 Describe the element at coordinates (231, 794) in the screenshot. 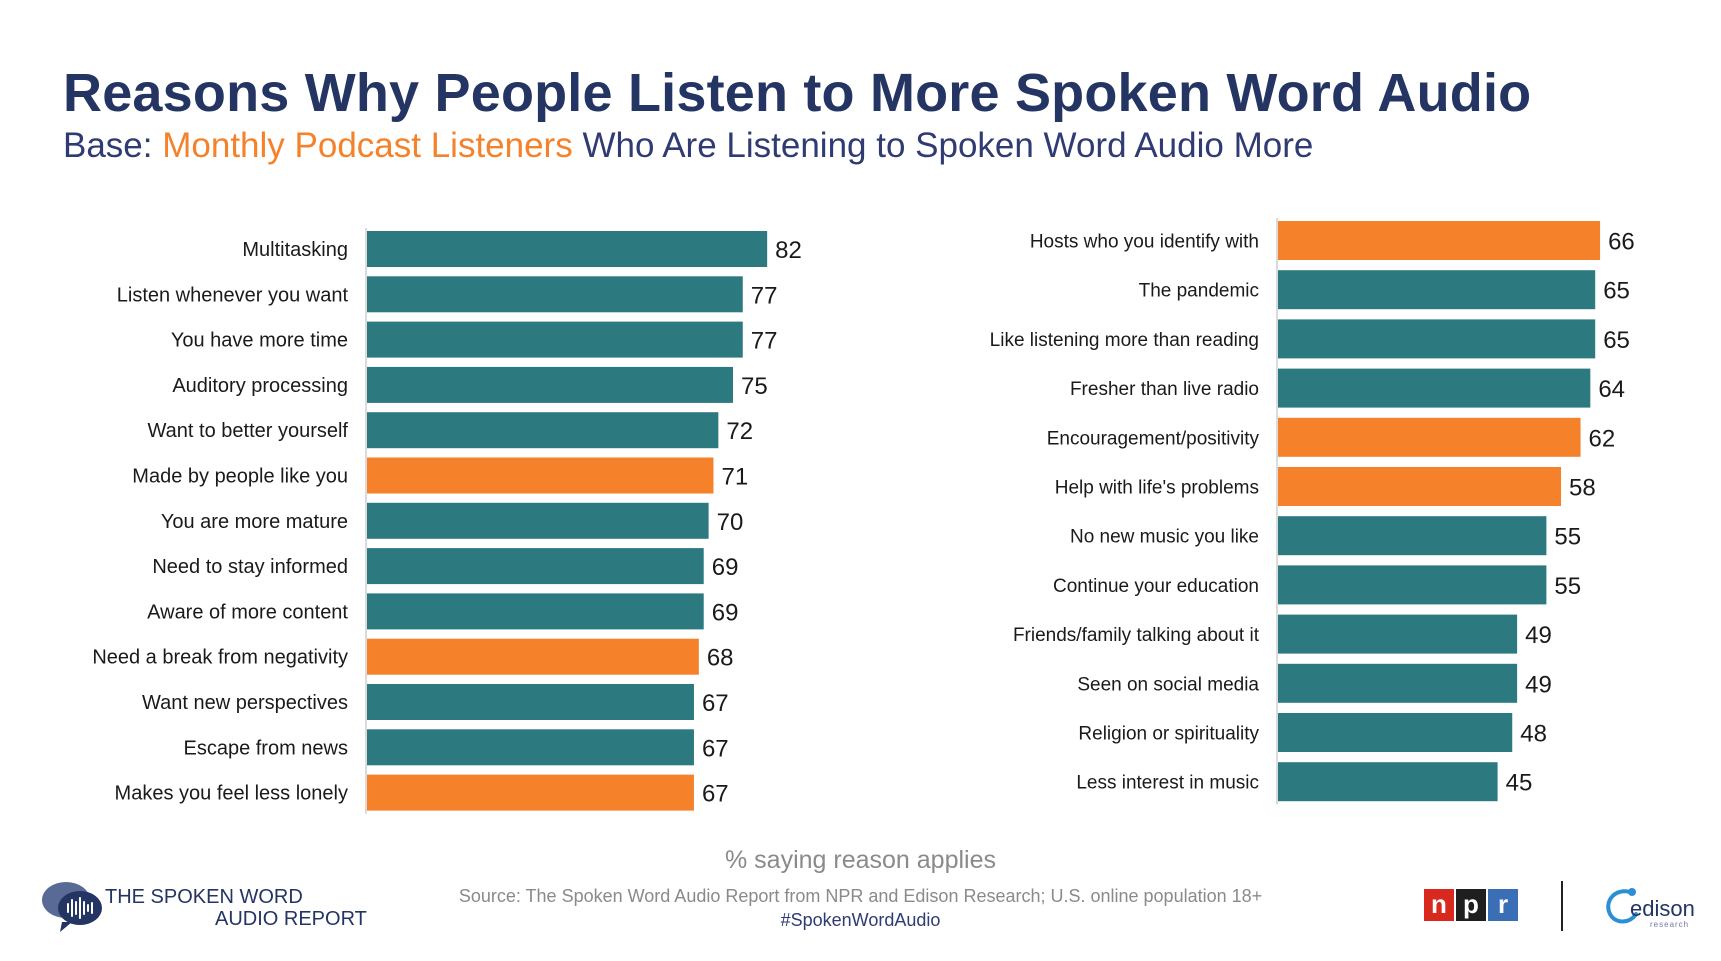

I see `category-label: Makes you feel less lonely` at that location.